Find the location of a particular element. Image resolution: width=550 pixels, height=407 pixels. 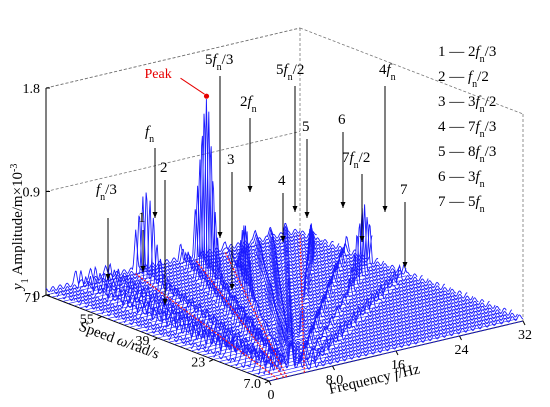

order-annotation: 2 is located at coordinates (164, 168).